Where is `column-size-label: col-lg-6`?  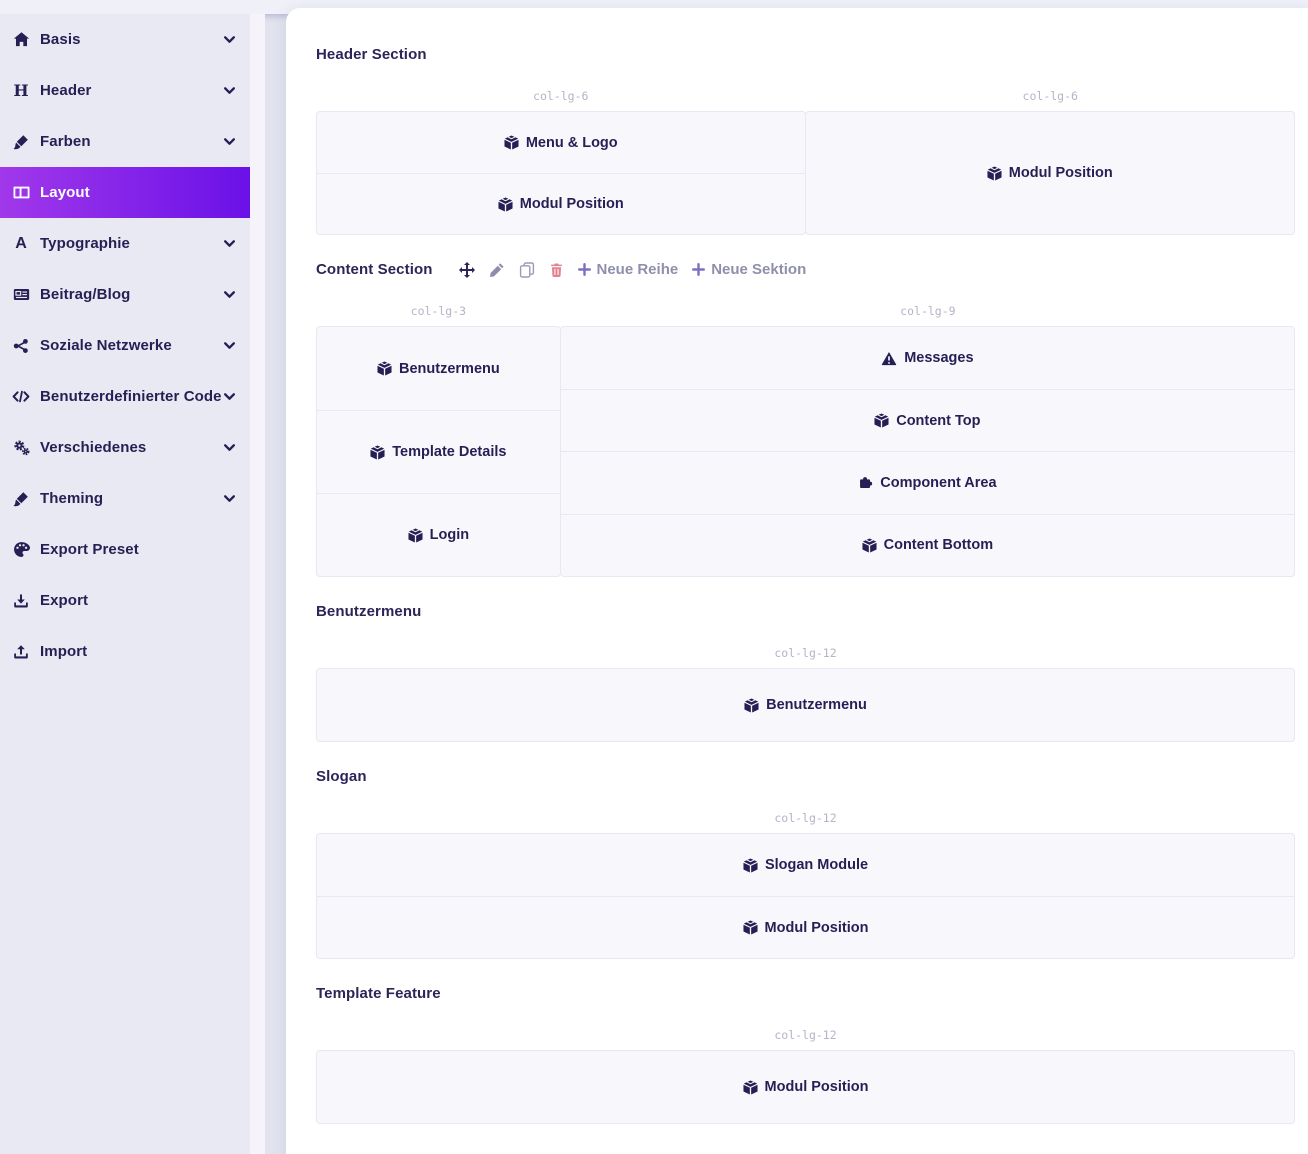
column-size-label: col-lg-6 is located at coordinates (561, 96).